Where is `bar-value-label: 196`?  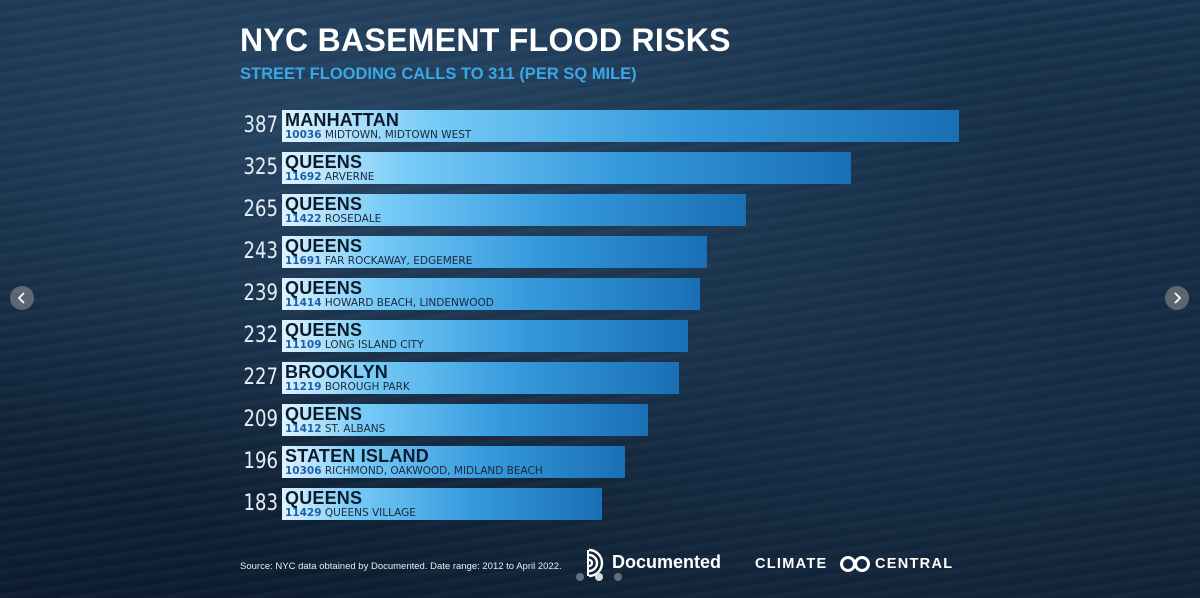 bar-value-label: 196 is located at coordinates (260, 461).